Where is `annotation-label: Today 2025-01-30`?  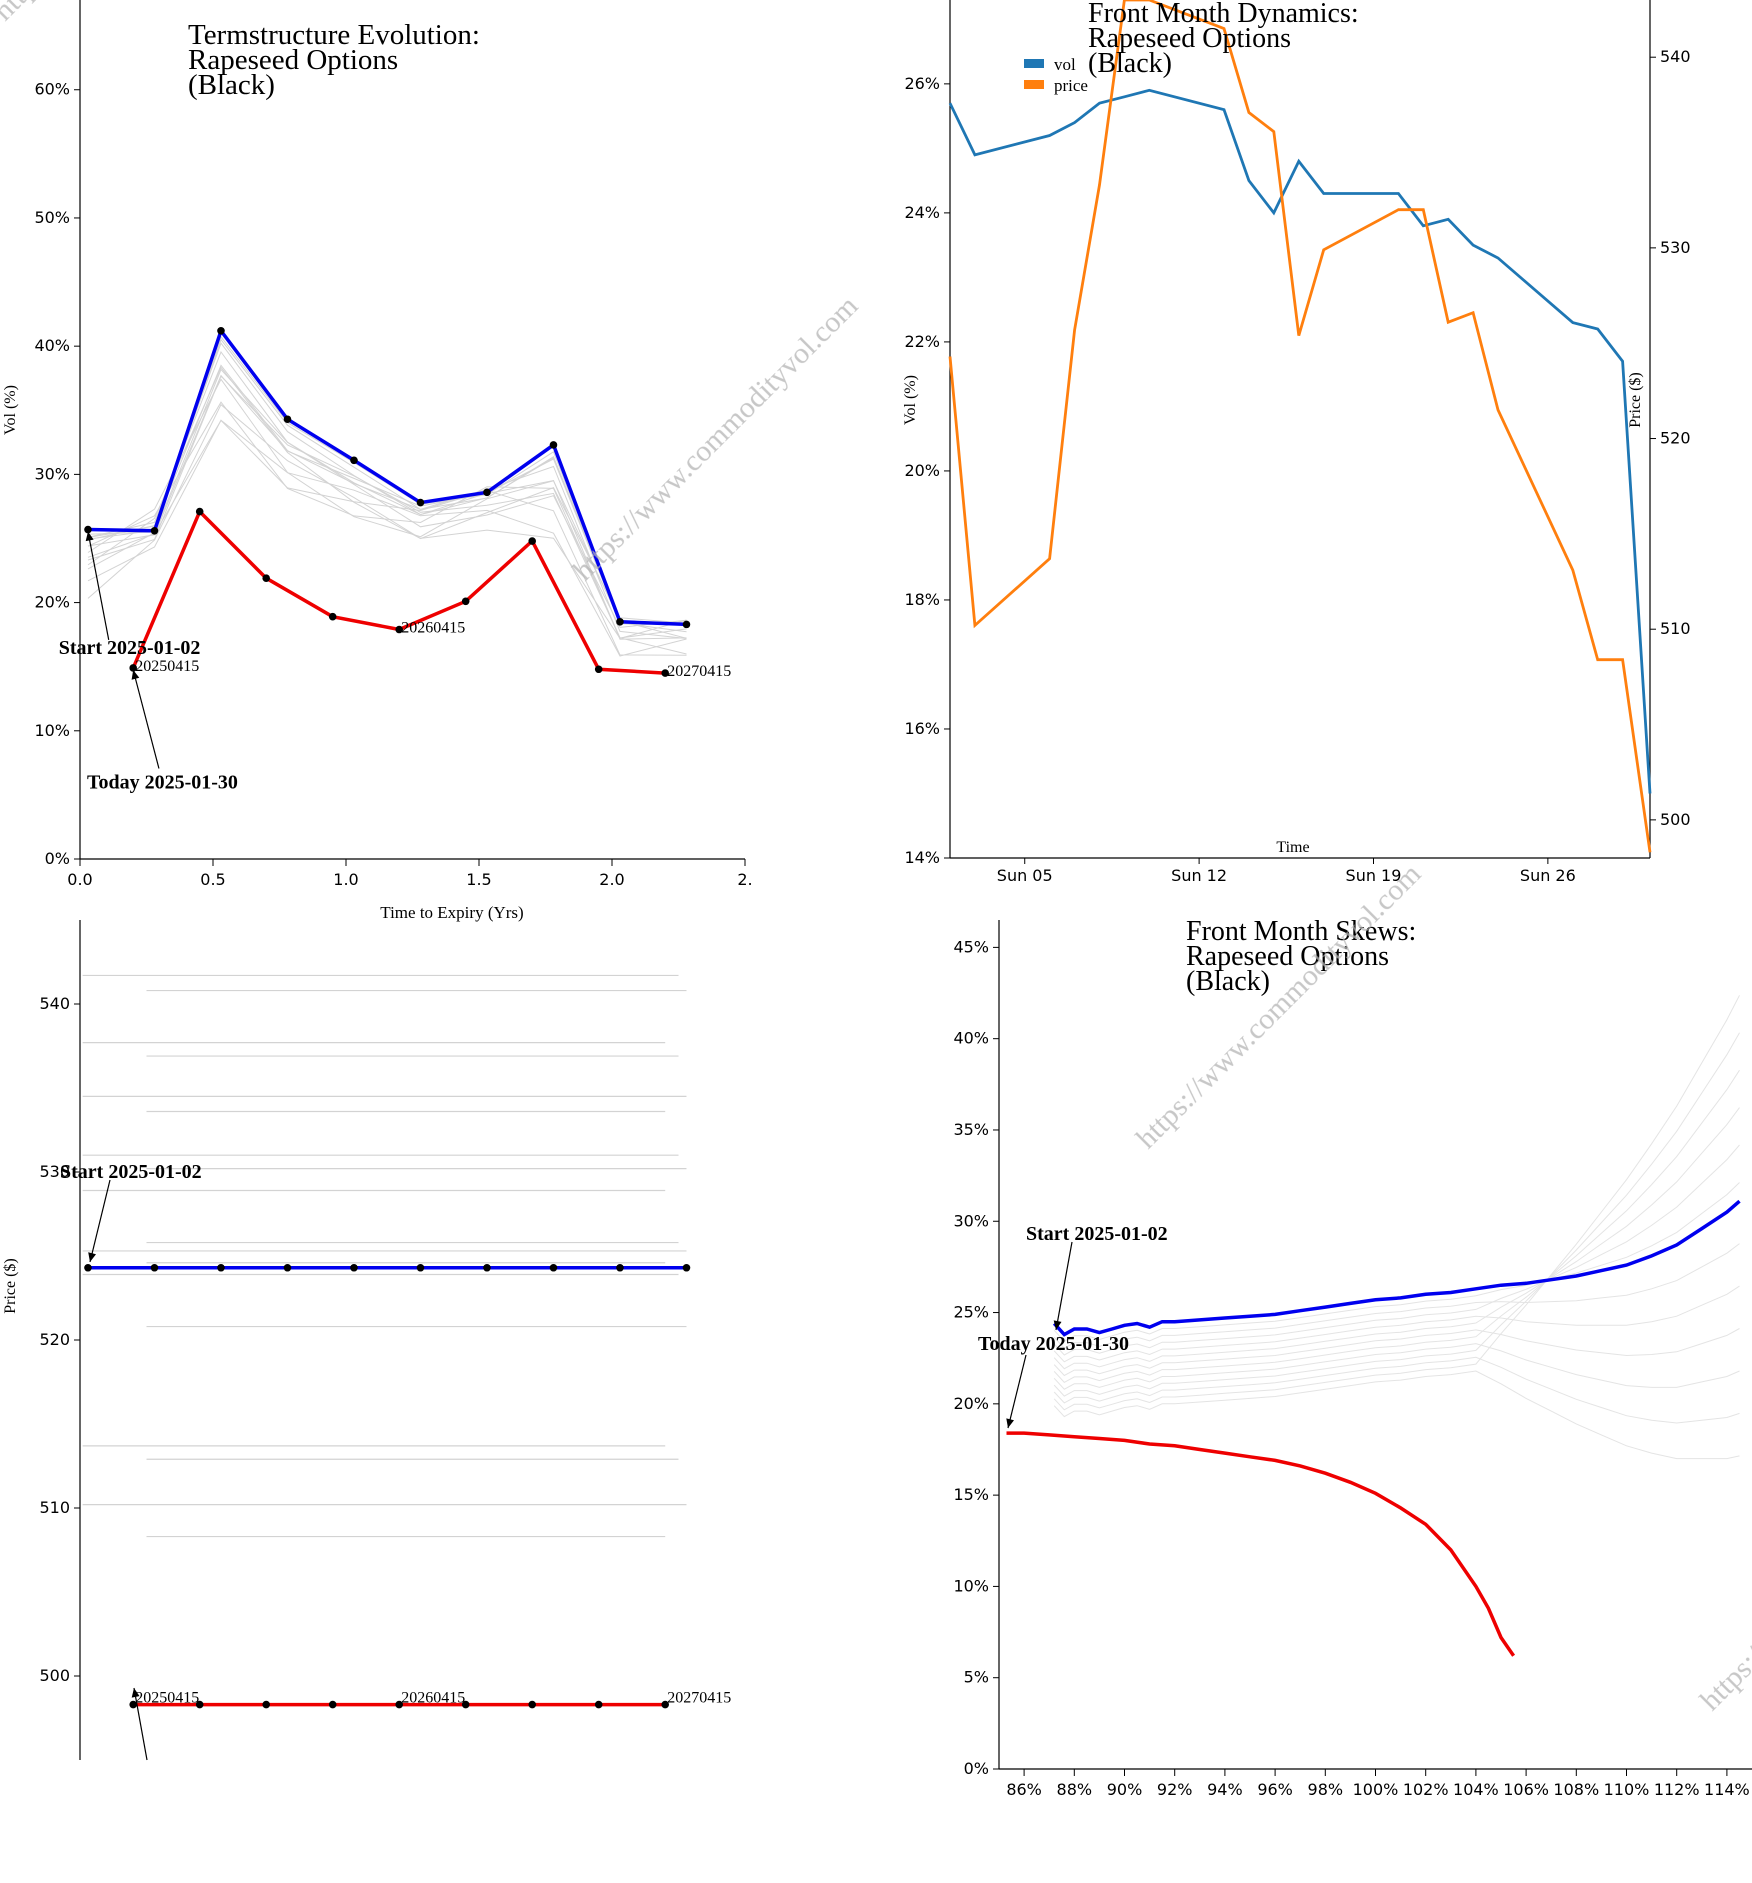 annotation-label: Today 2025-01-30 is located at coordinates (1053, 1344).